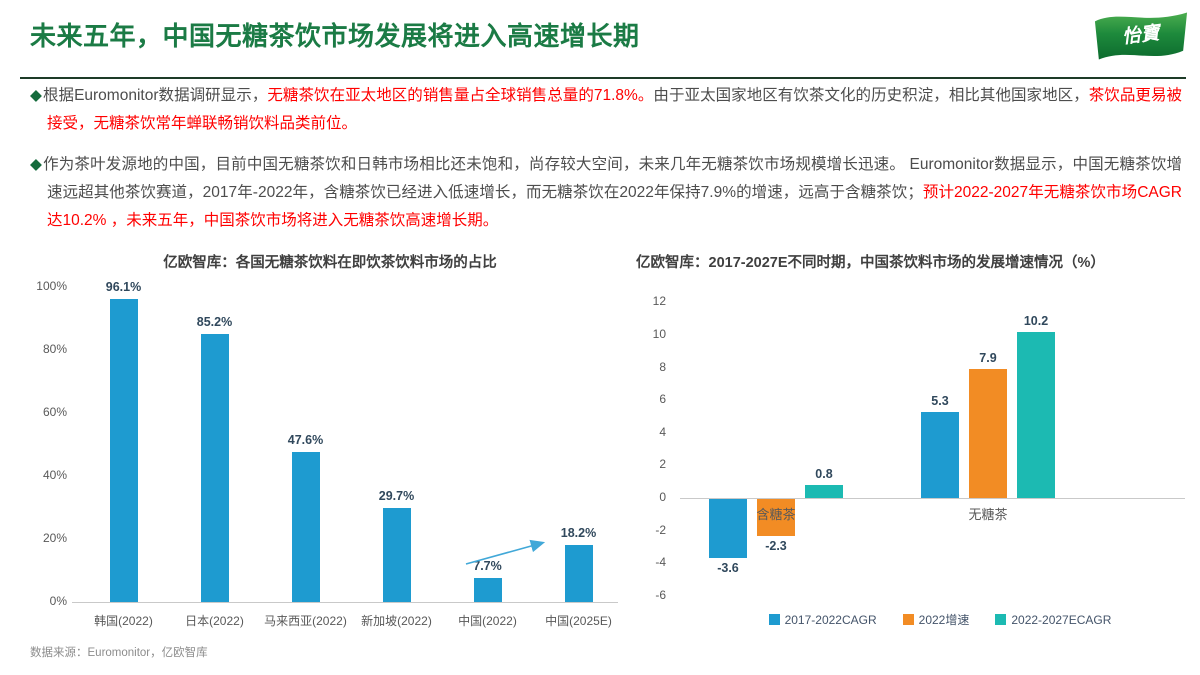 The width and height of the screenshot is (1200, 675). Describe the element at coordinates (460, 95) in the screenshot. I see `text-segment: 无糖茶饮在亚太地区的销售量占全球销售总量的71.8%。` at that location.